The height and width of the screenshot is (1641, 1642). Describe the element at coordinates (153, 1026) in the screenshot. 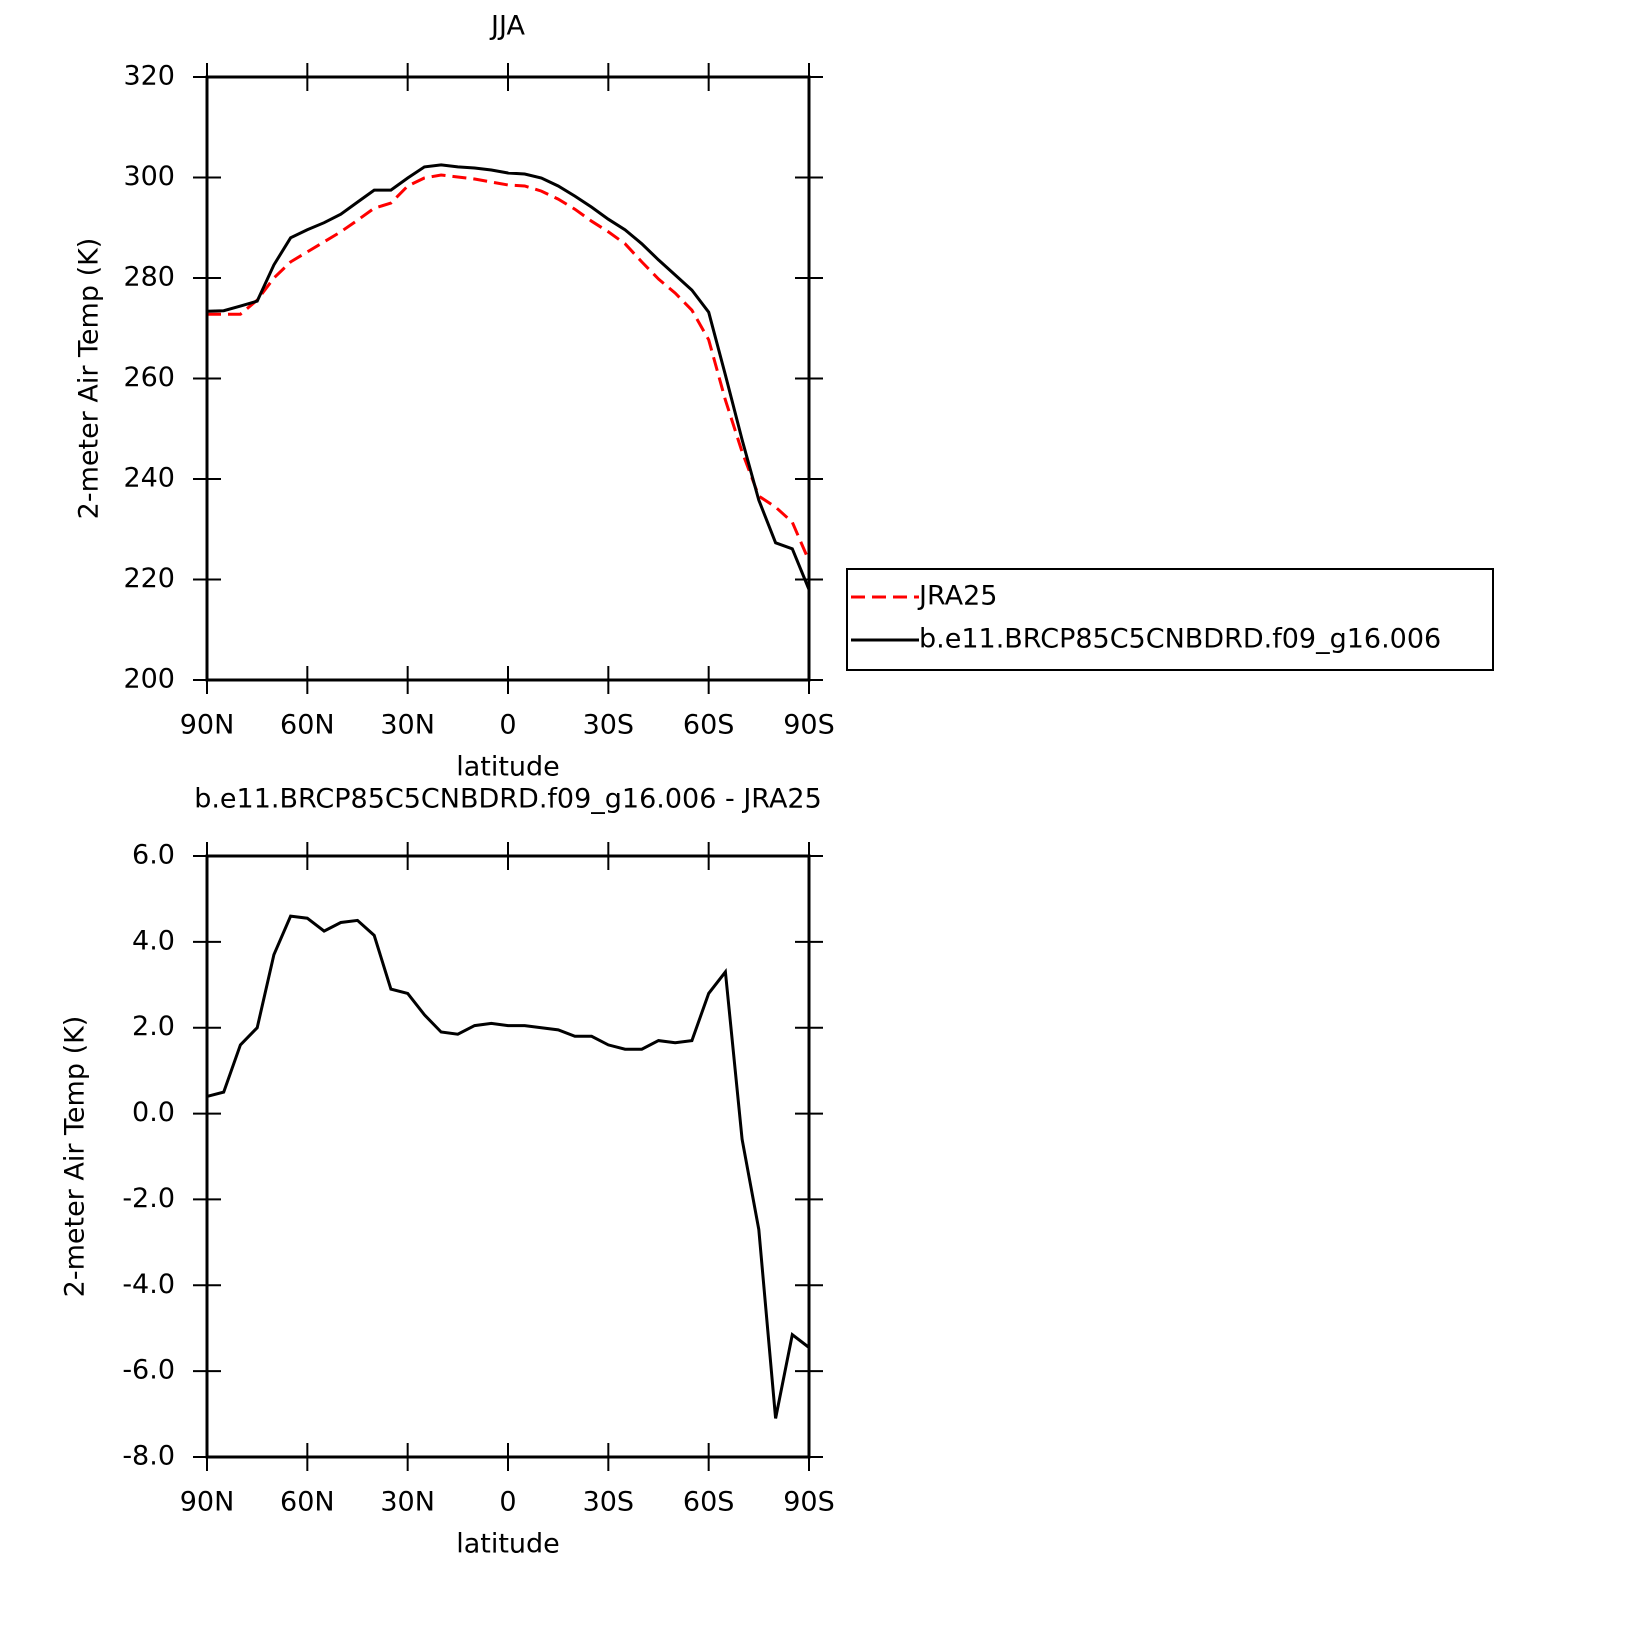

I see `y-tick-label: 2.0` at that location.